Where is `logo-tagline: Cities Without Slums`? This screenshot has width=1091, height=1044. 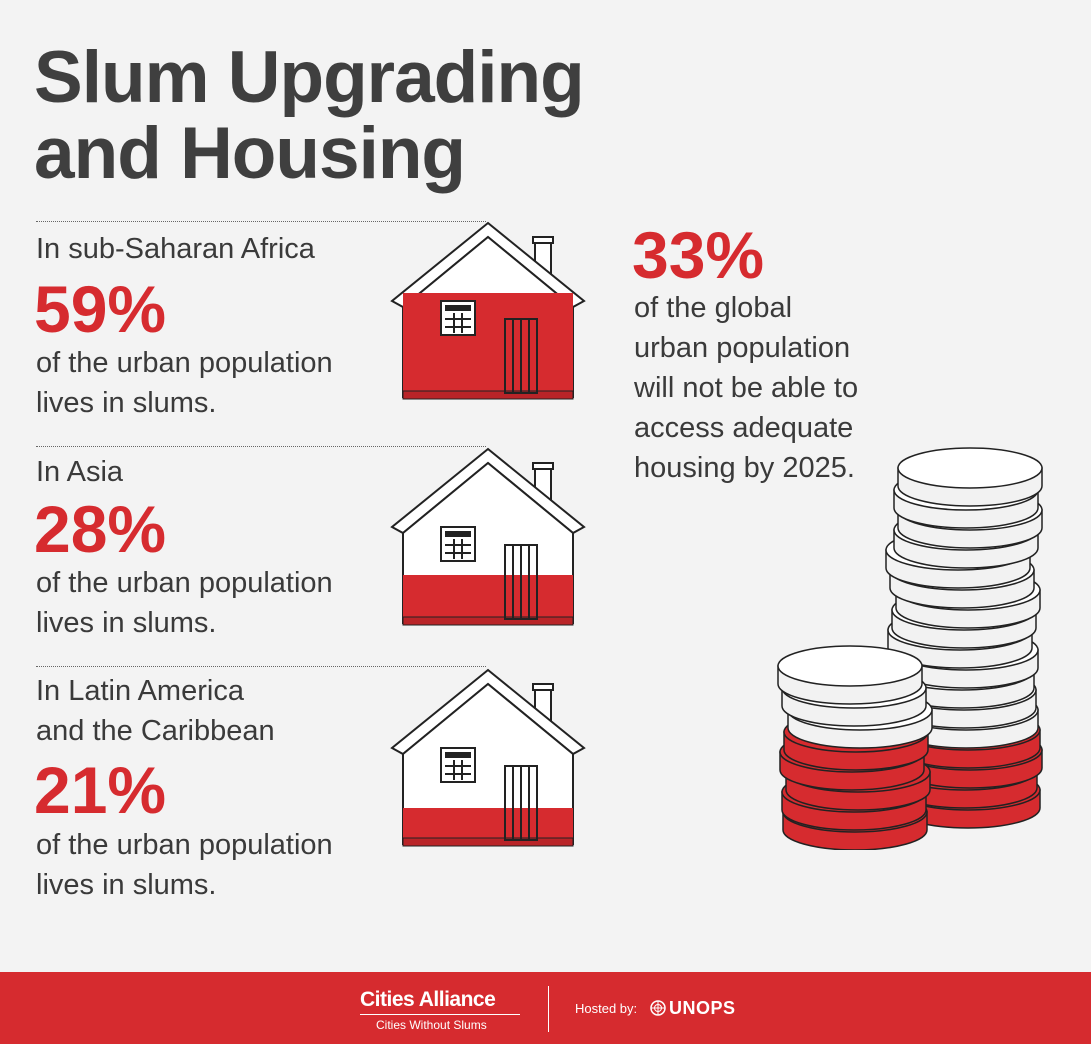
logo-tagline: Cities Without Slums is located at coordinates (431, 1025).